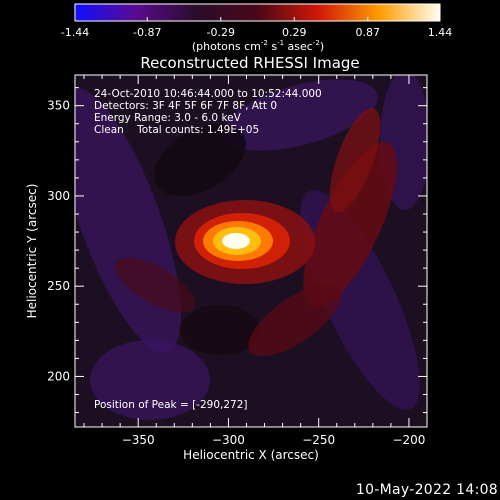 Image resolution: width=500 pixels, height=500 pixels. What do you see at coordinates (318, 440) in the screenshot?
I see `x-tick-label: −250` at bounding box center [318, 440].